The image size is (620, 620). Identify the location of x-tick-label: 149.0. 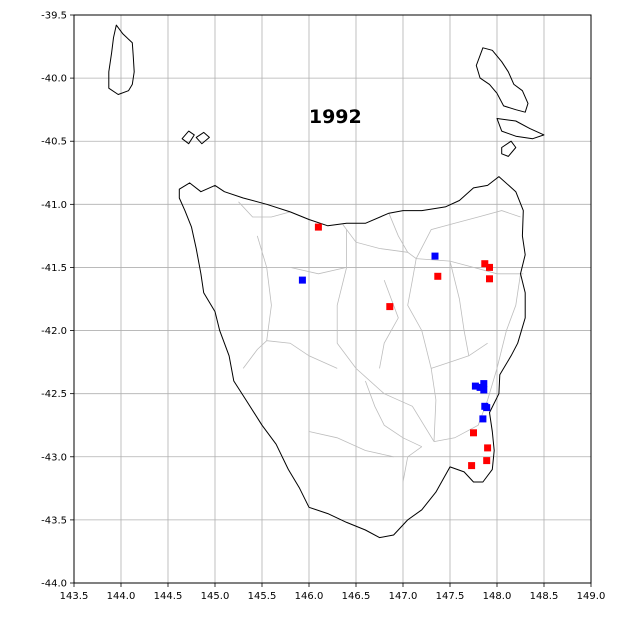
(591, 596).